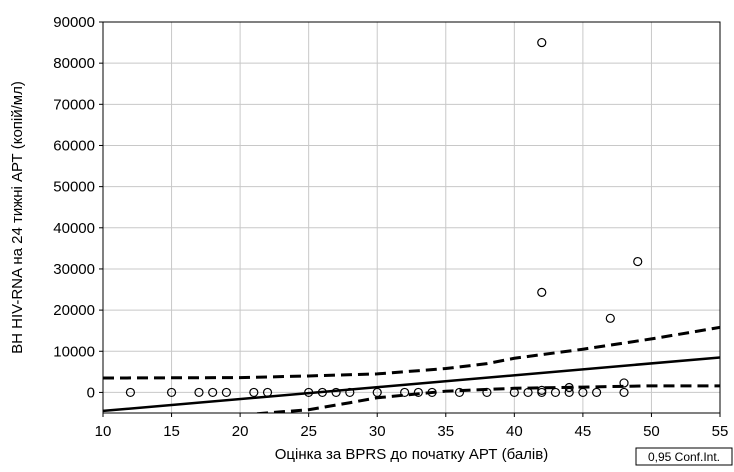 This screenshot has height=472, width=734. Describe the element at coordinates (651, 431) in the screenshot. I see `x-tick-label: 50` at that location.